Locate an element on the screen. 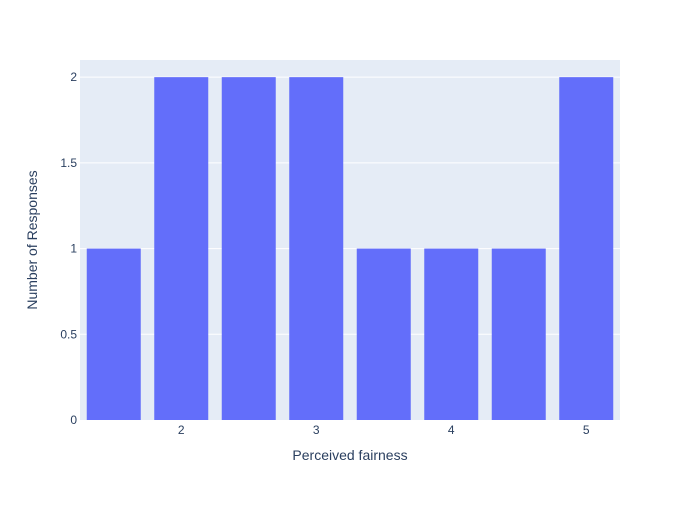  y-tick-label: 1.5 is located at coordinates (68, 163).